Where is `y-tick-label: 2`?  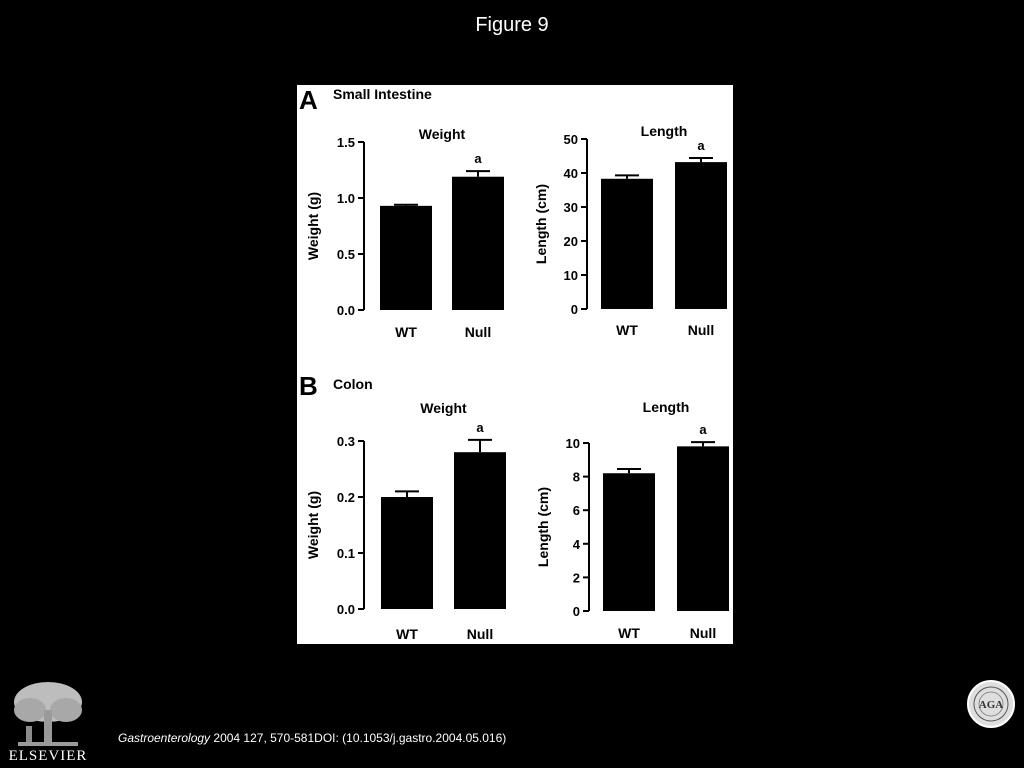 y-tick-label: 2 is located at coordinates (576, 577).